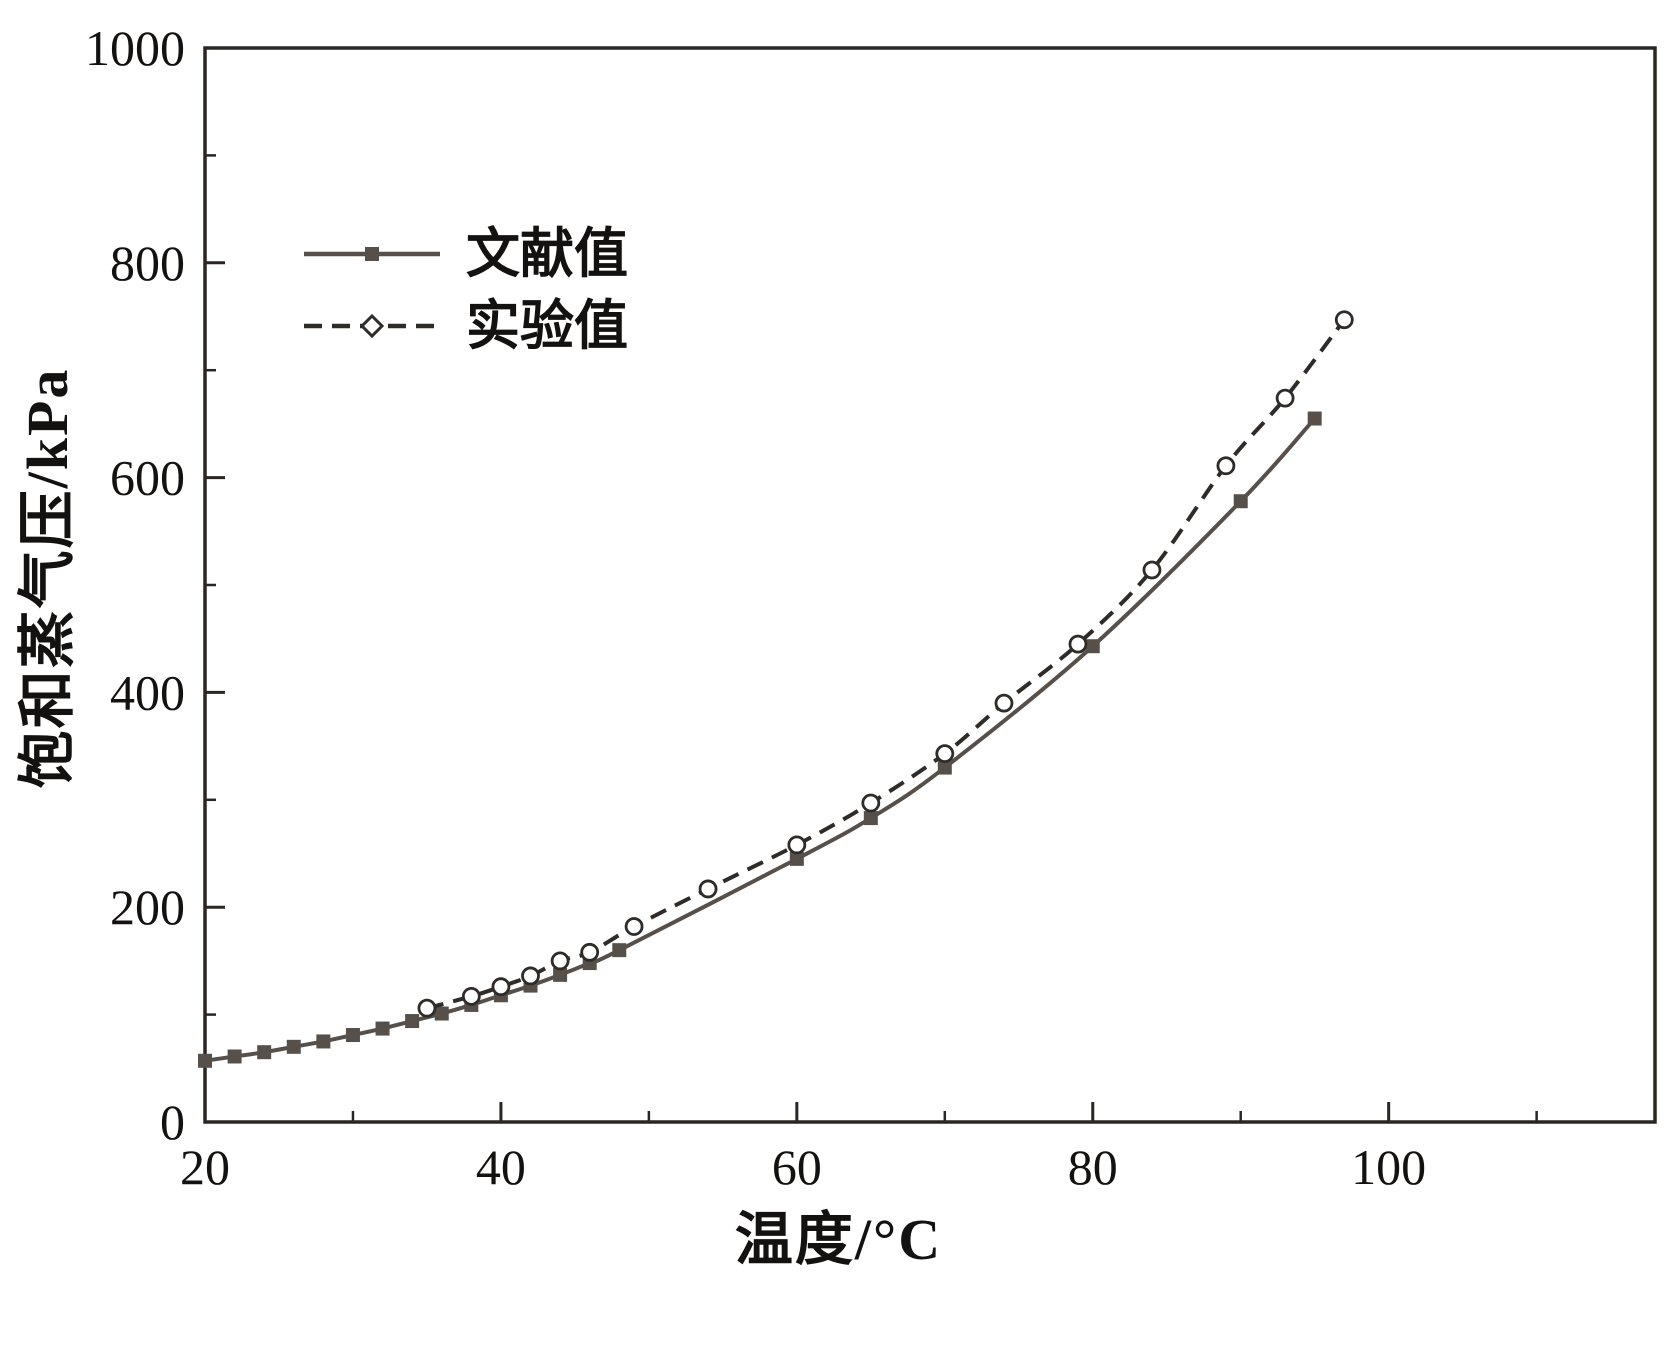  I want to click on legend-item-literature: 文献值, so click(465, 254).